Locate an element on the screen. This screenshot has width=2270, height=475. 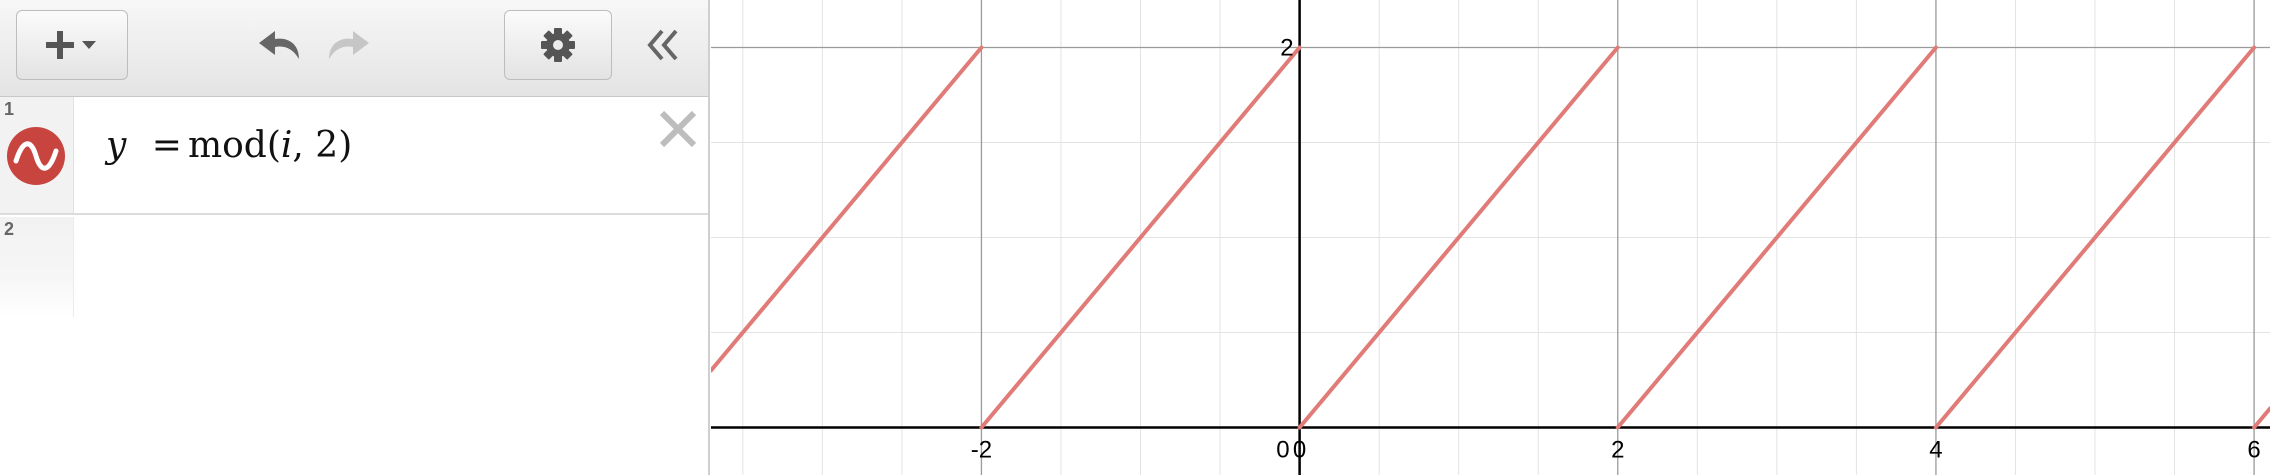
undo-icon is located at coordinates (279, 45).